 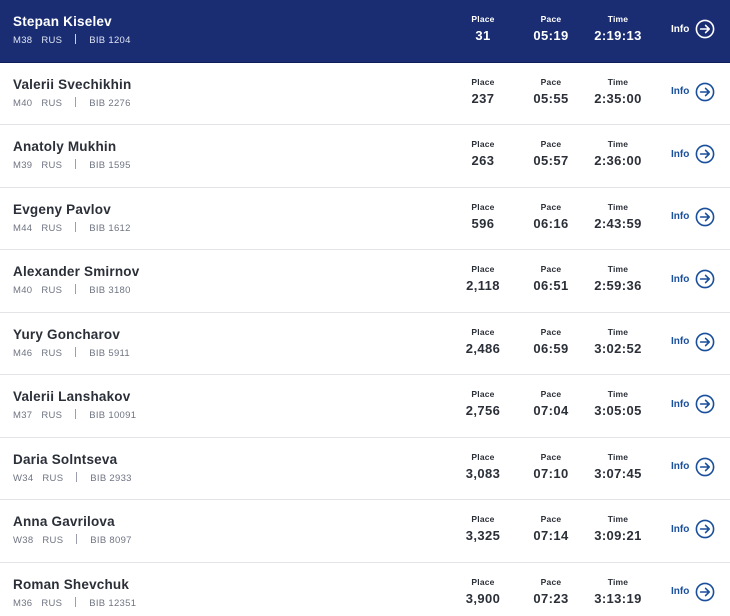 What do you see at coordinates (483, 35) in the screenshot?
I see `place-value: 31` at bounding box center [483, 35].